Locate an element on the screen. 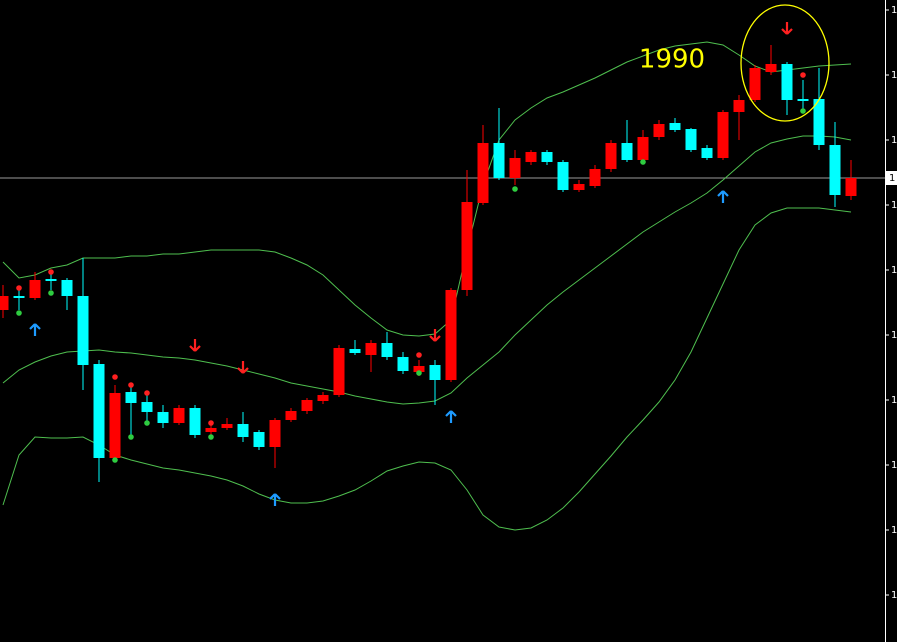  annotation: 1990 is located at coordinates (672, 60).